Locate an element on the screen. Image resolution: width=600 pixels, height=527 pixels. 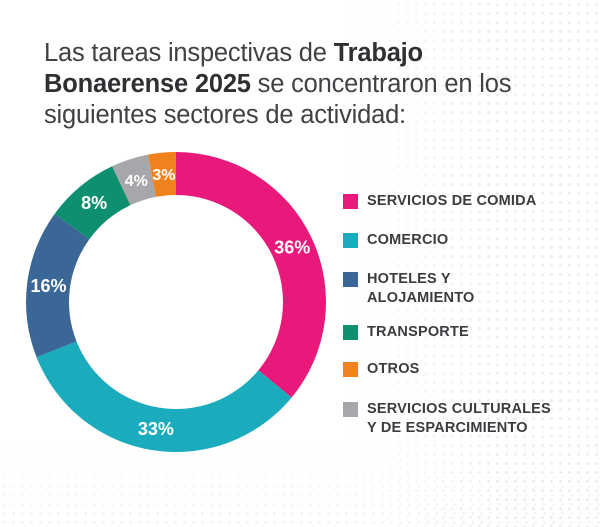
slice-transporte is located at coordinates (92, 203).